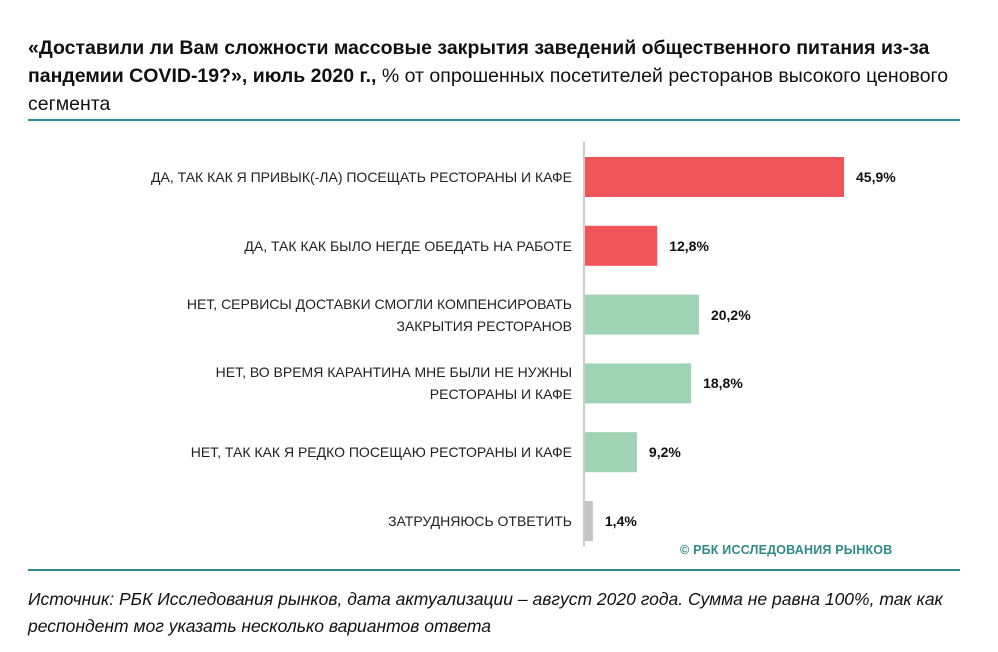 This screenshot has width=998, height=652. What do you see at coordinates (664, 452) in the screenshot?
I see `value-label-5: 9,2%` at bounding box center [664, 452].